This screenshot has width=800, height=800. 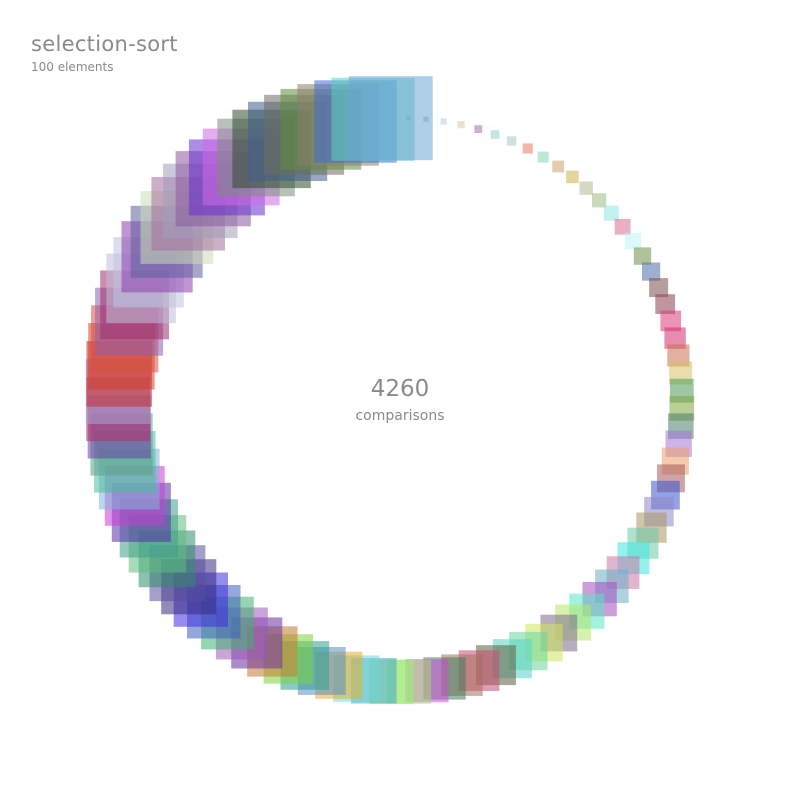 I want to click on page-title: selection-sort, so click(x=104, y=44).